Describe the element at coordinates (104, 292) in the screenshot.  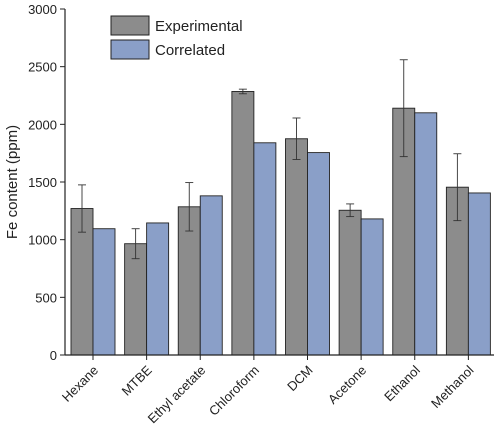
I see `bar-correlated-hexane` at that location.